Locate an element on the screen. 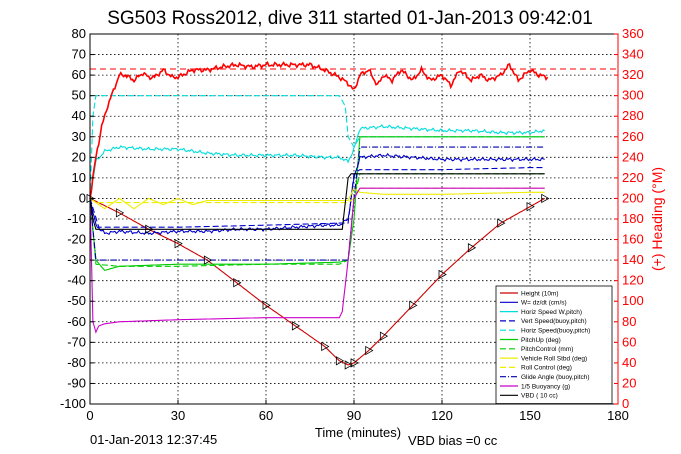  y-right-tick-label: 0 is located at coordinates (625, 403).